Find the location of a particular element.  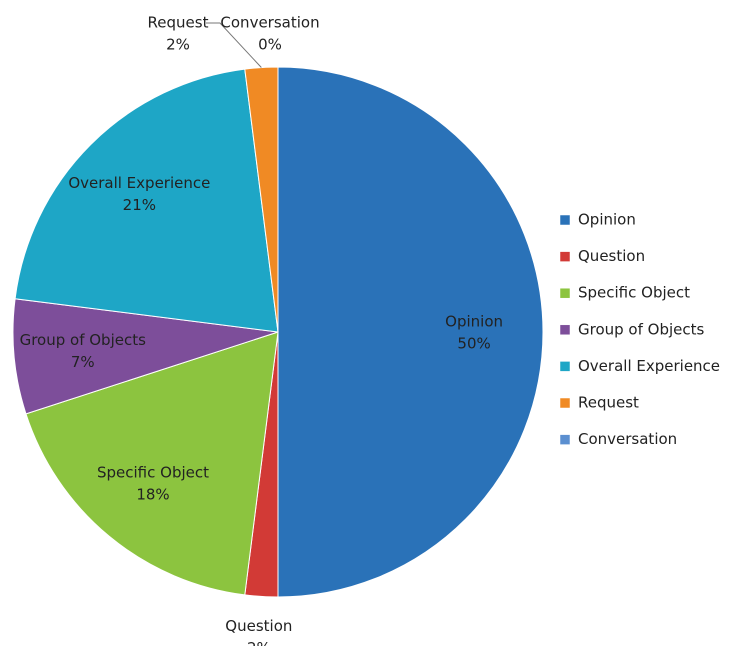

slice-value: 7% is located at coordinates (83, 362).